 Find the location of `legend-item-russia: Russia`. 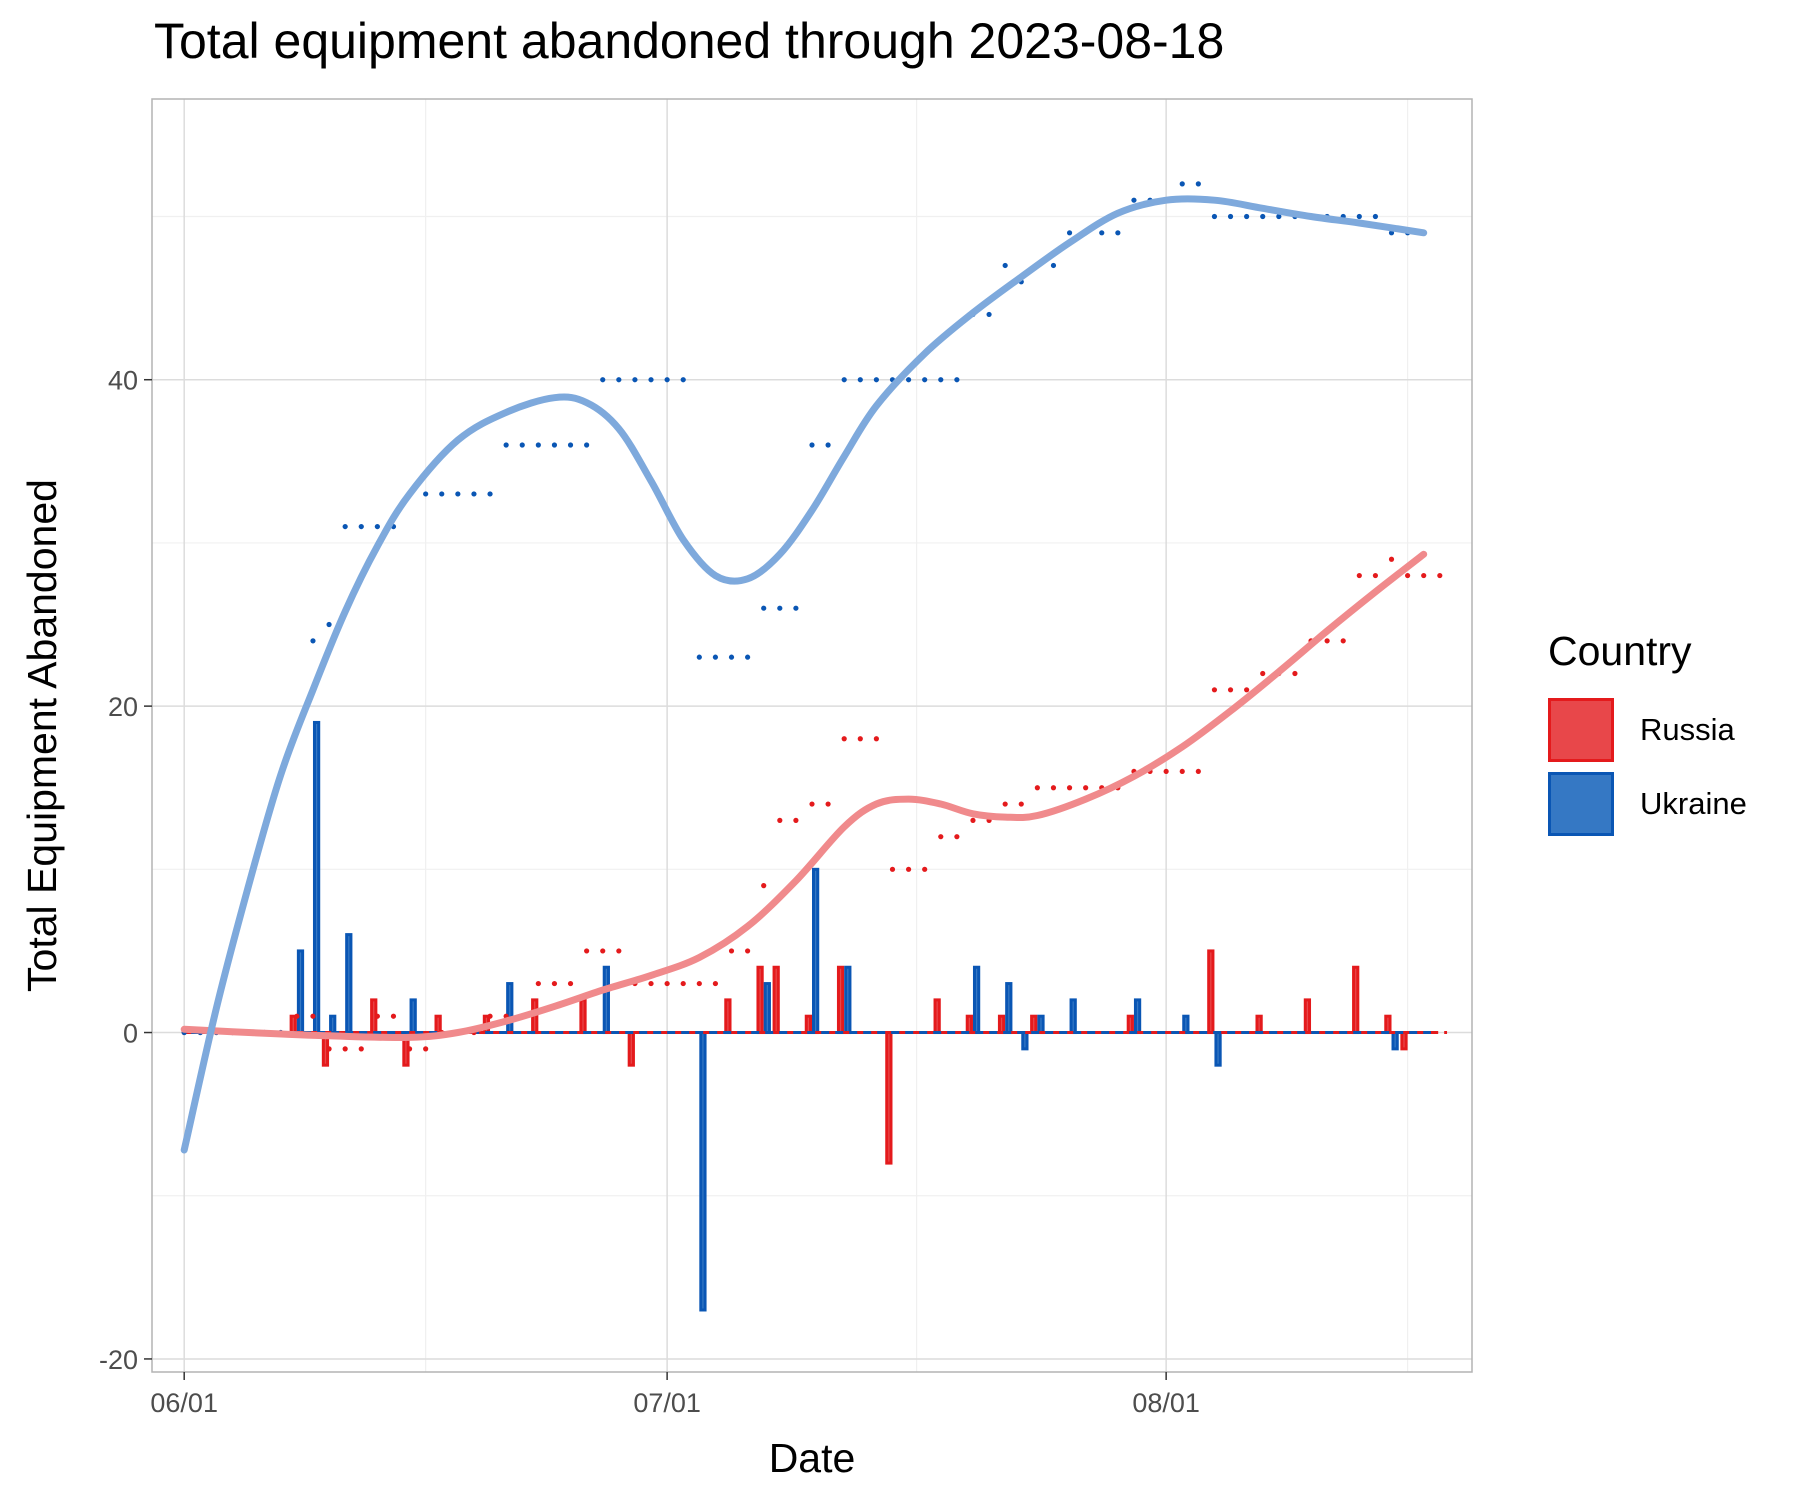

legend-item-russia: Russia is located at coordinates (1647, 730).